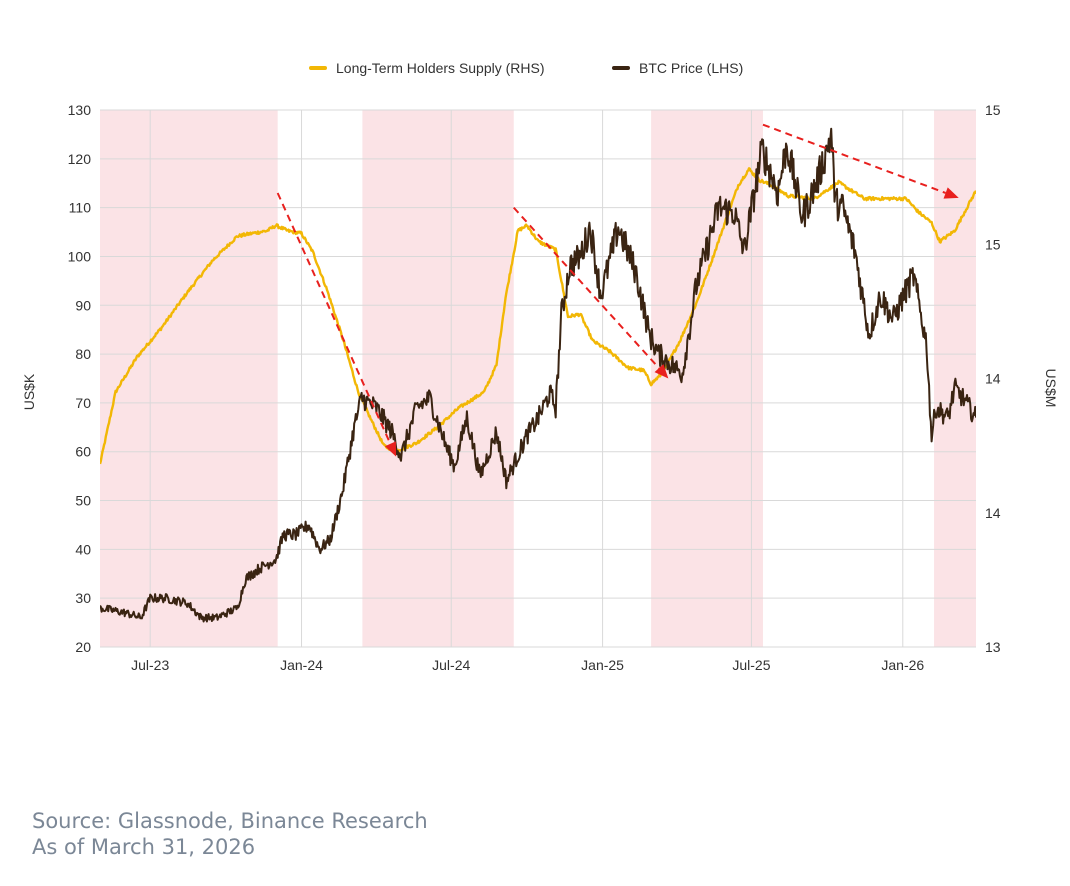 Image resolution: width=1070 pixels, height=886 pixels. I want to click on left-tick-label: 60, so click(83, 452).